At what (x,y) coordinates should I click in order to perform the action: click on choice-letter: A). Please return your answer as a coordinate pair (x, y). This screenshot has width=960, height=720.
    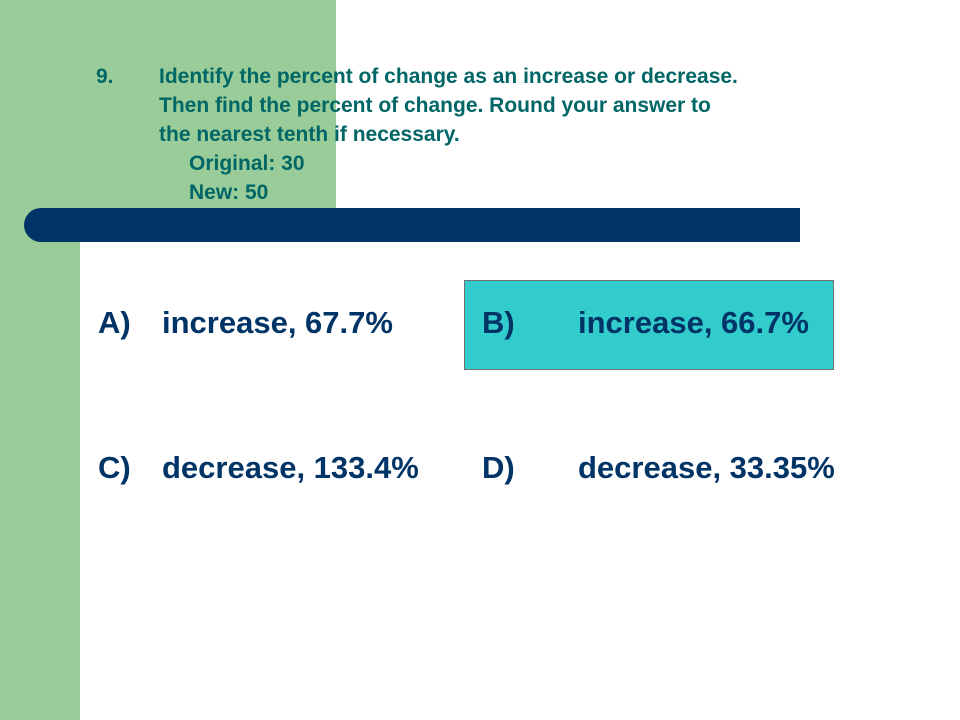
    Looking at the image, I should click on (114, 322).